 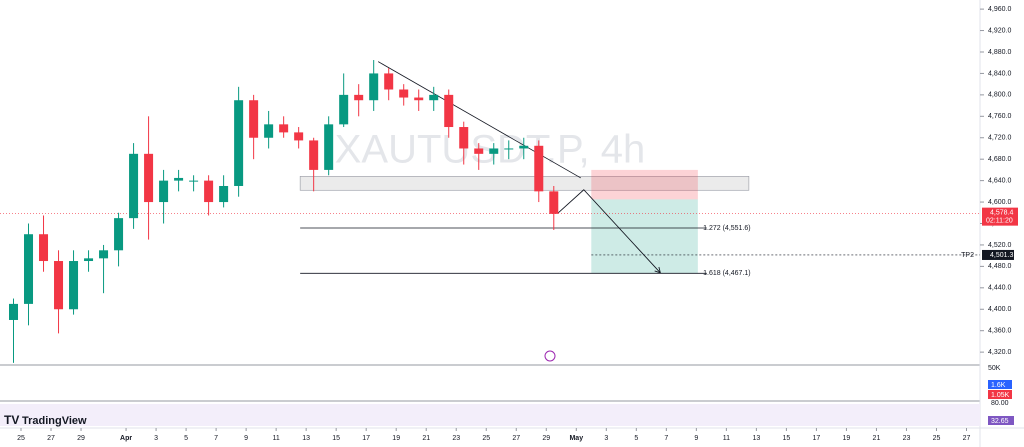 What do you see at coordinates (11, 420) in the screenshot?
I see `logo-mark: TV` at bounding box center [11, 420].